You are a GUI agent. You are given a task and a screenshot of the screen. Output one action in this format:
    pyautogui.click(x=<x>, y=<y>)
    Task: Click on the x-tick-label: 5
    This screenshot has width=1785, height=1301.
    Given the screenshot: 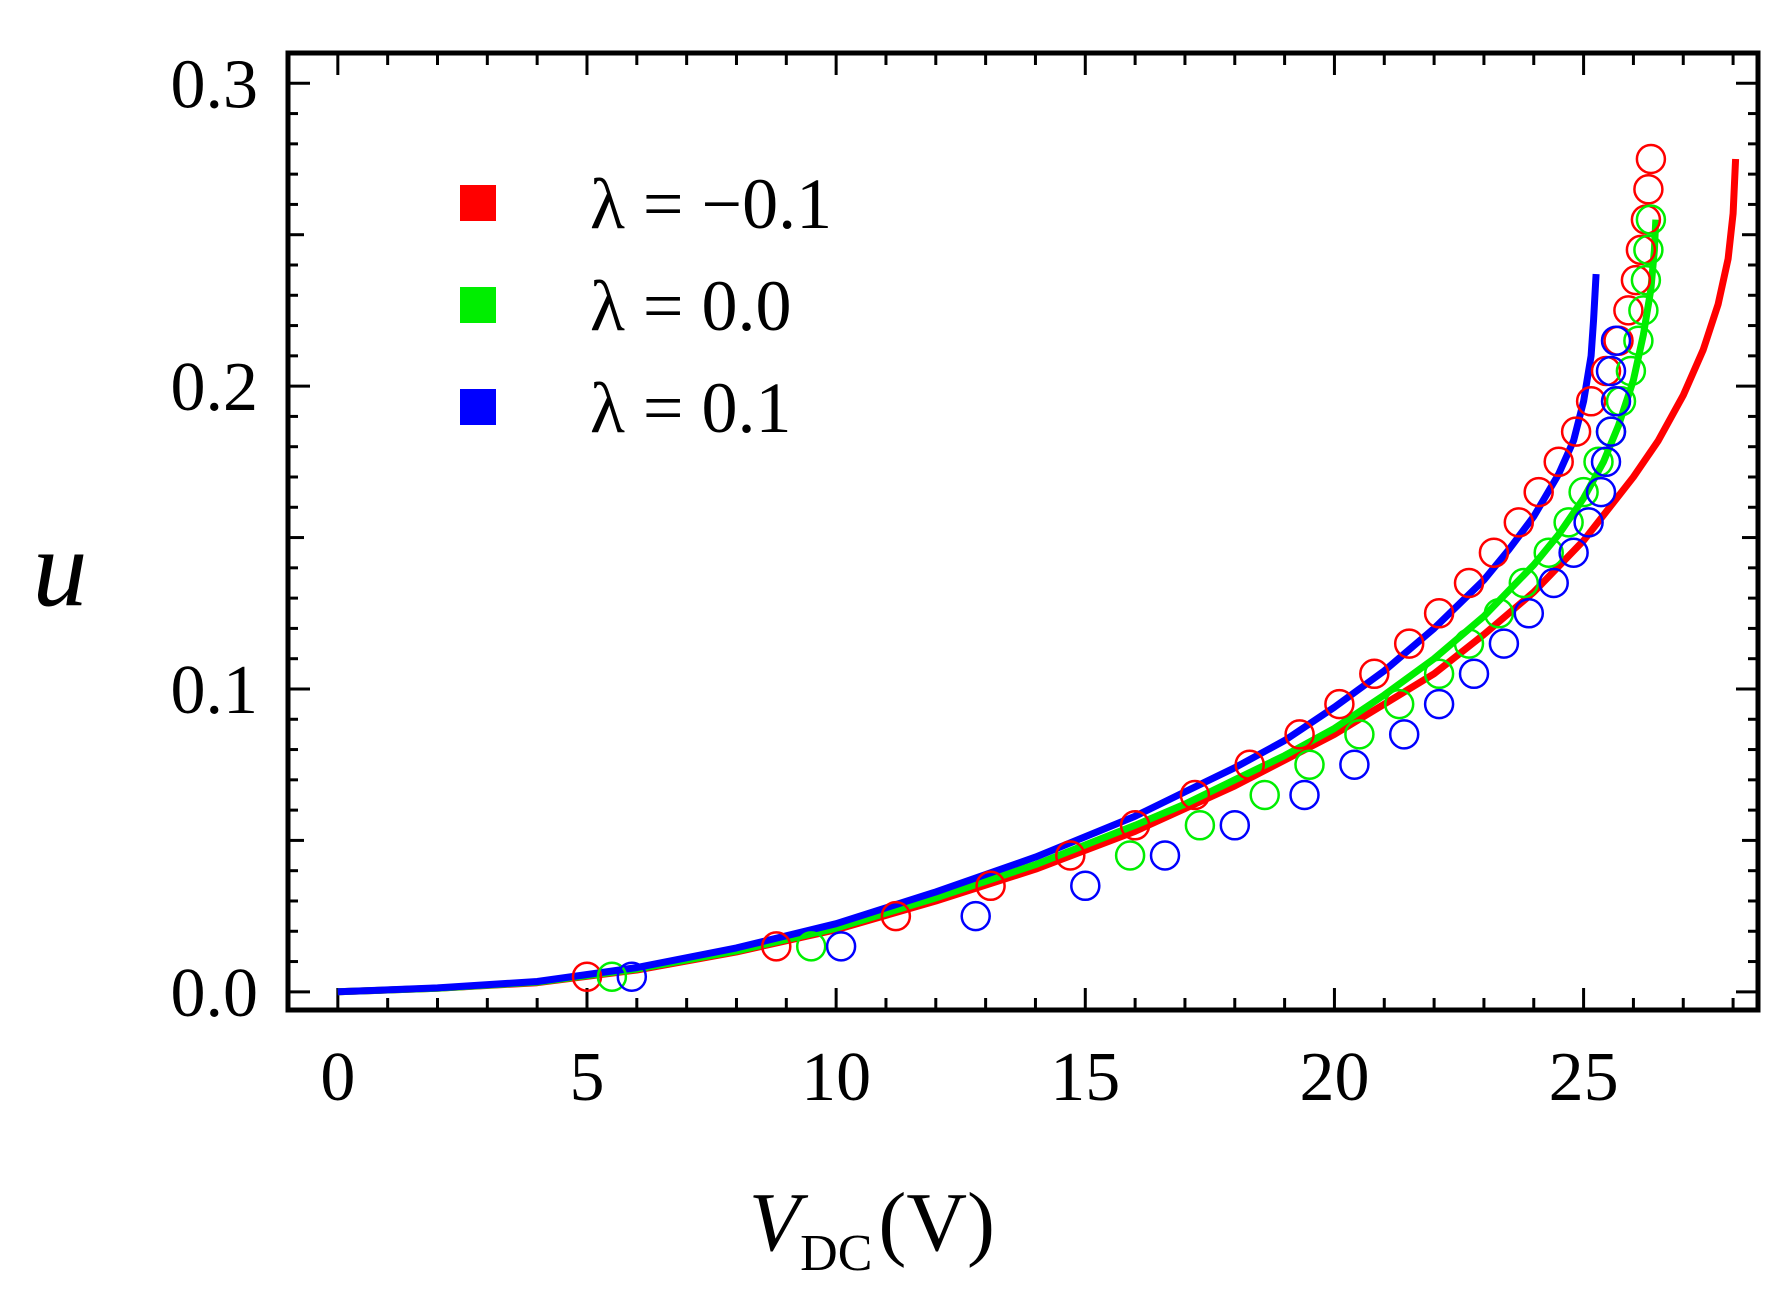 What is the action you would take?
    pyautogui.click(x=586, y=1077)
    